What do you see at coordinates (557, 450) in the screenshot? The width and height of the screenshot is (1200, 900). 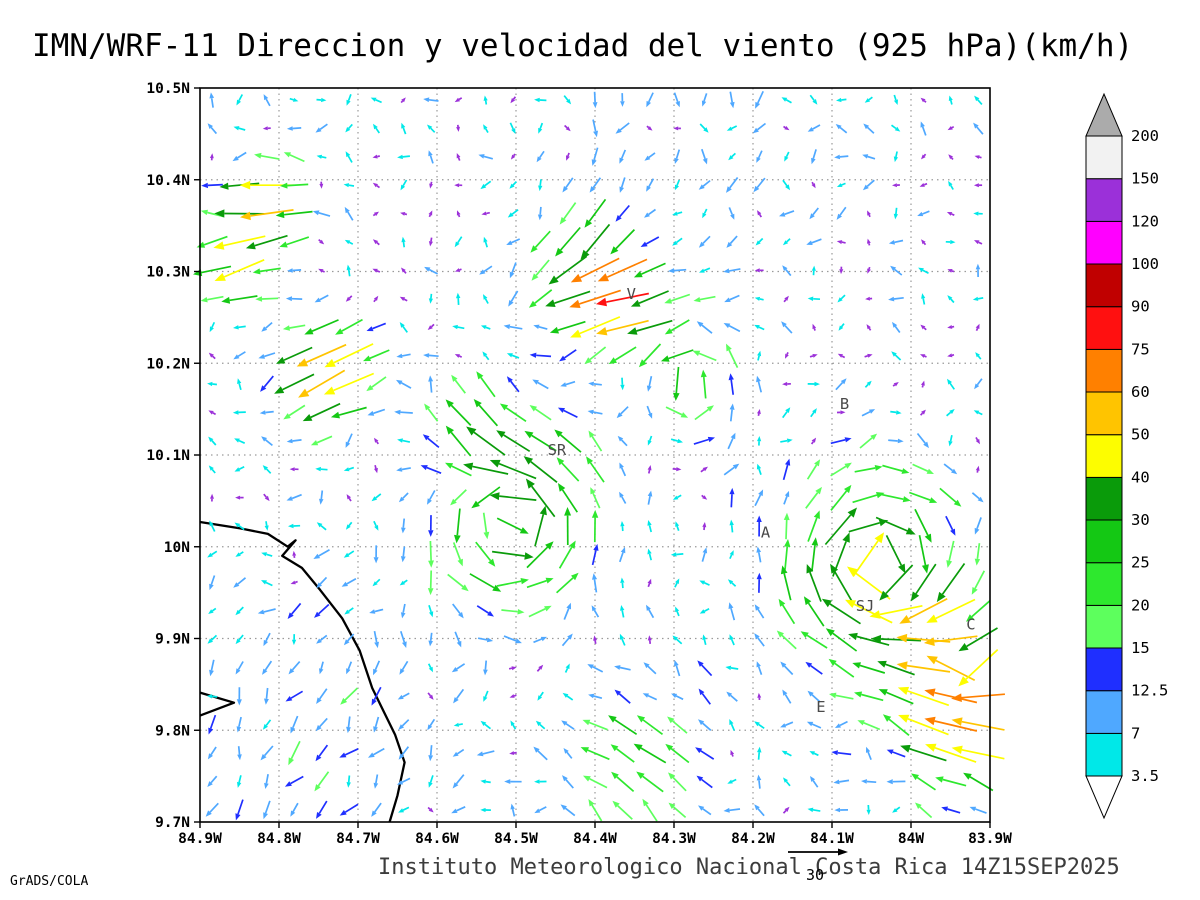 I see `station-label: SR` at bounding box center [557, 450].